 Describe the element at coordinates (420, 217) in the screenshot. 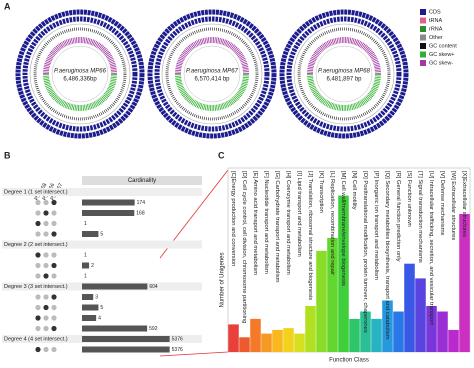

I see `category-label: [T] Signal transduction mechanisms` at that location.